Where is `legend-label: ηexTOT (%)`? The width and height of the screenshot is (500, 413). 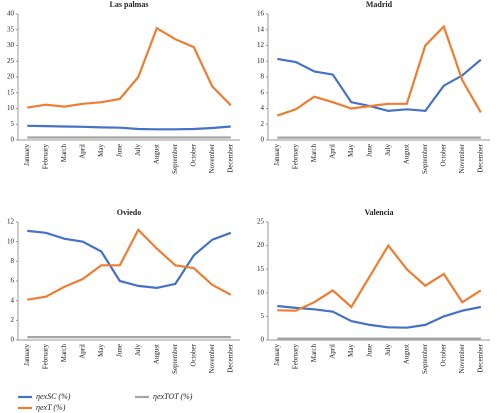
legend-label: ηexTOT (%) is located at coordinates (173, 396).